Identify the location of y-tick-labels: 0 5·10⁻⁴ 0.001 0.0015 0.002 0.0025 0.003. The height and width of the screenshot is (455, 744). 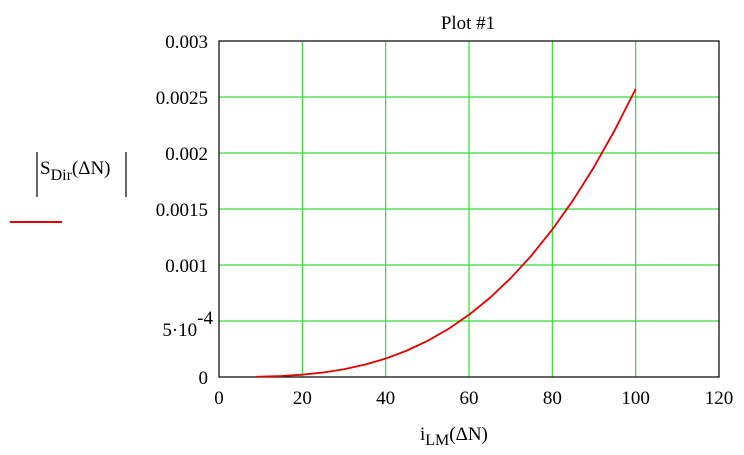
(185, 210).